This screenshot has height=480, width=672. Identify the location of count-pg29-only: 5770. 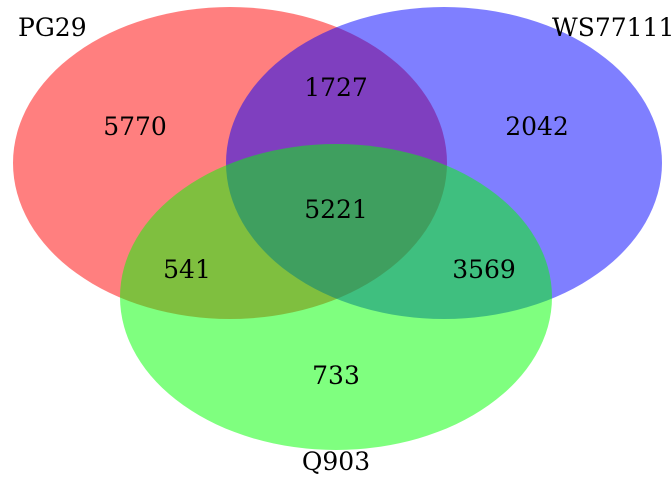
(135, 126).